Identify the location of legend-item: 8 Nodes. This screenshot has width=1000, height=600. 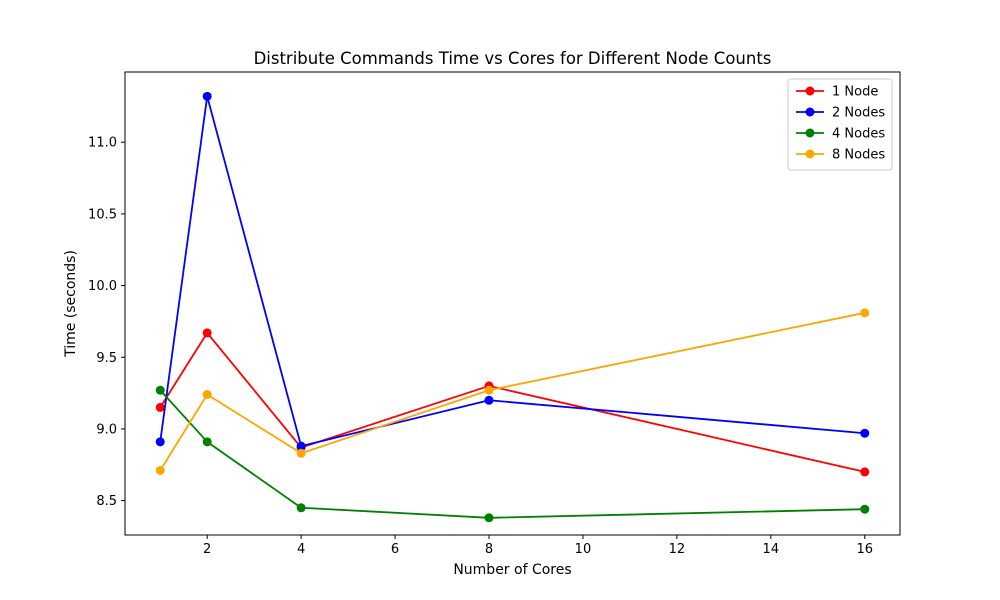
(840, 155).